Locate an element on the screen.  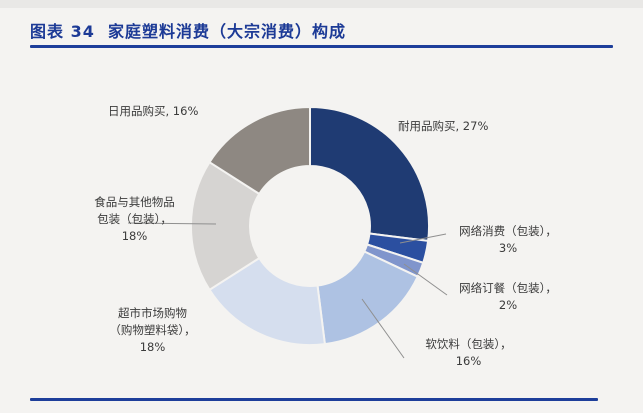
label-line: （购物塑料袋）， is located at coordinates (152, 330).